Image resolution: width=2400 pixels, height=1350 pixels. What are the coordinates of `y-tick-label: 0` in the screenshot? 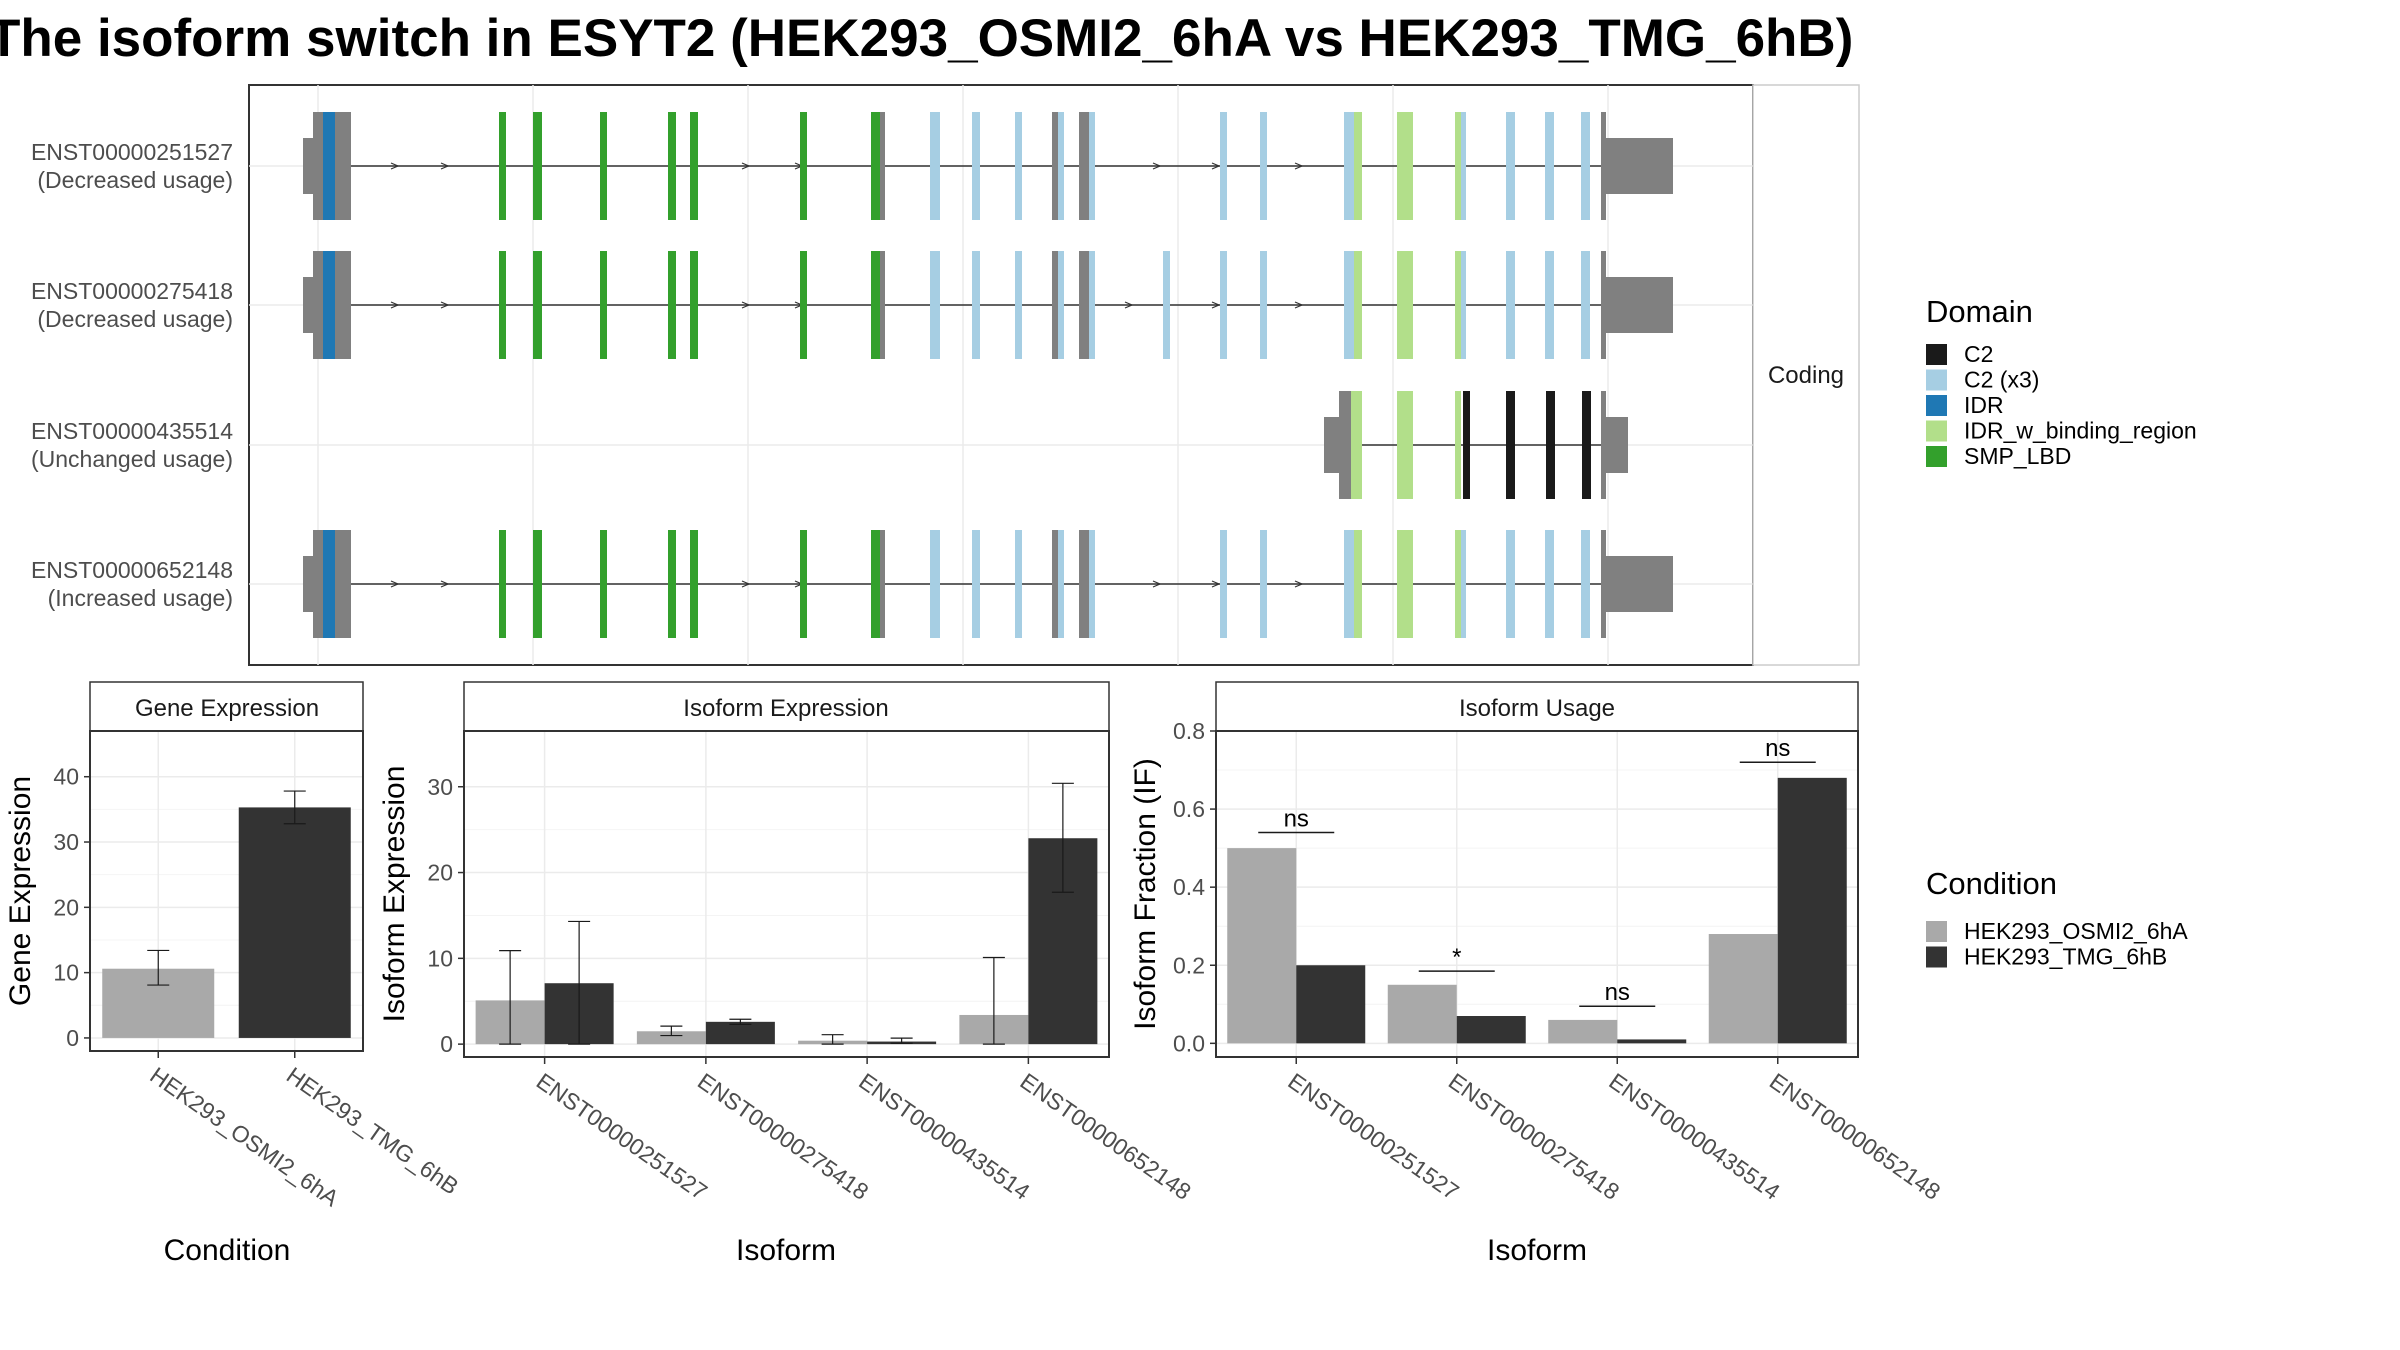 It's located at (72, 1038).